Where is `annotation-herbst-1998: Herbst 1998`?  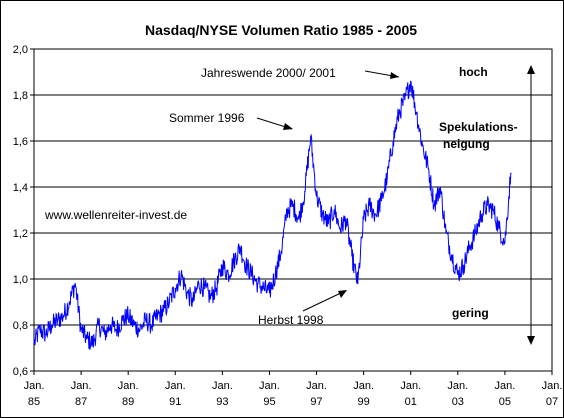
annotation-herbst-1998: Herbst 1998 is located at coordinates (291, 320).